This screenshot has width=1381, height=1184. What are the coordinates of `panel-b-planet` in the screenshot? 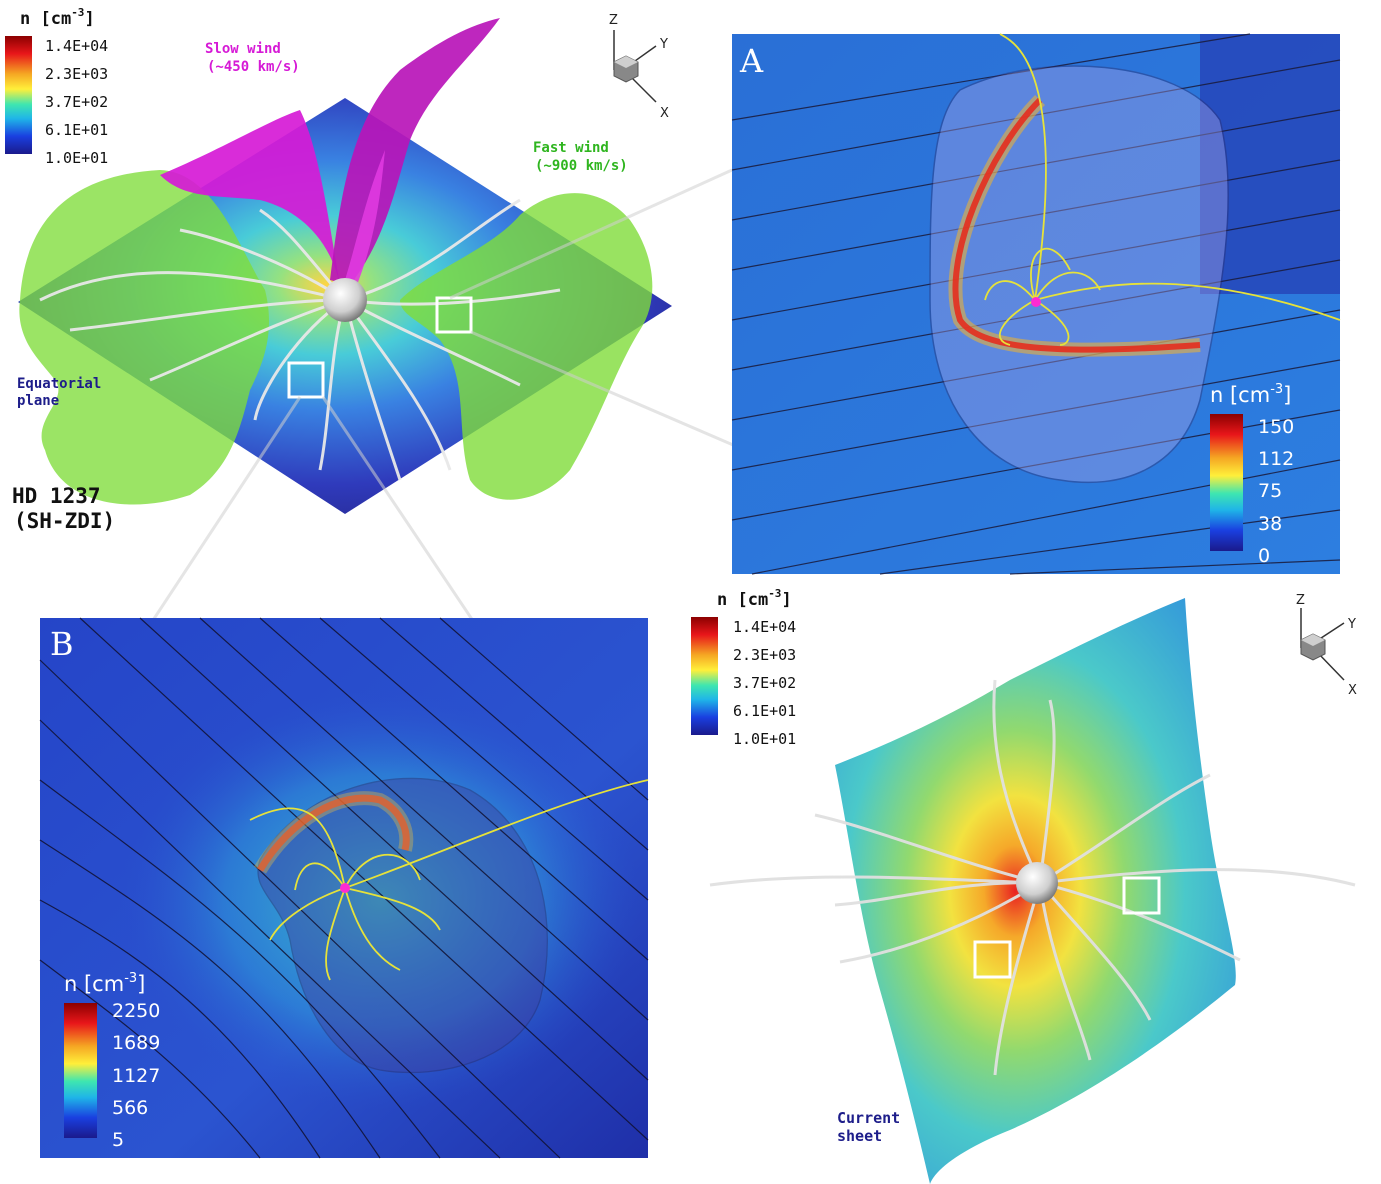 It's located at (345, 888).